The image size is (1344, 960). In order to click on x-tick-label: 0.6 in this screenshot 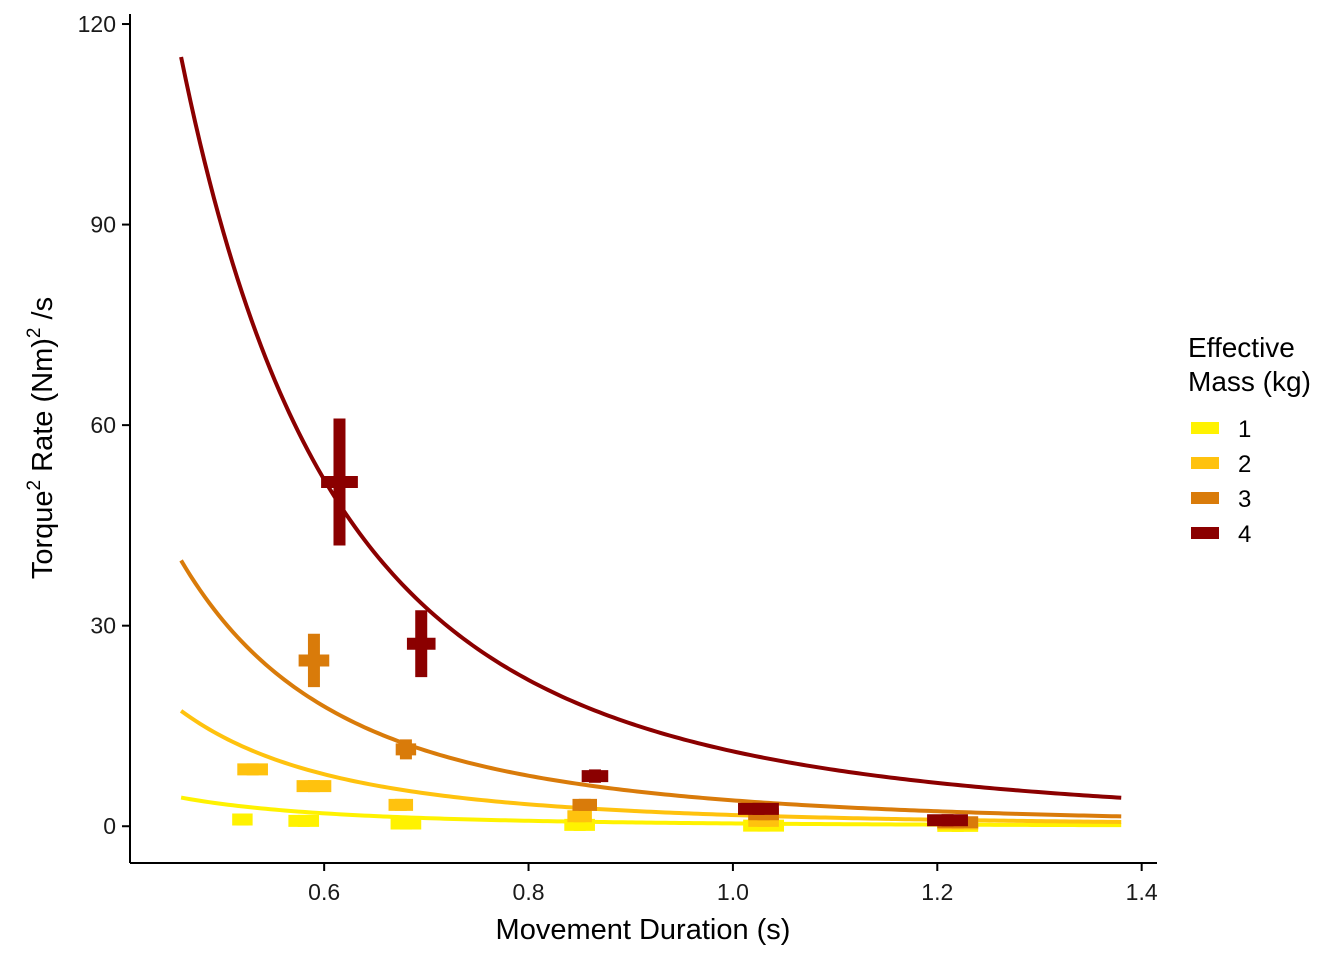, I will do `click(324, 892)`.